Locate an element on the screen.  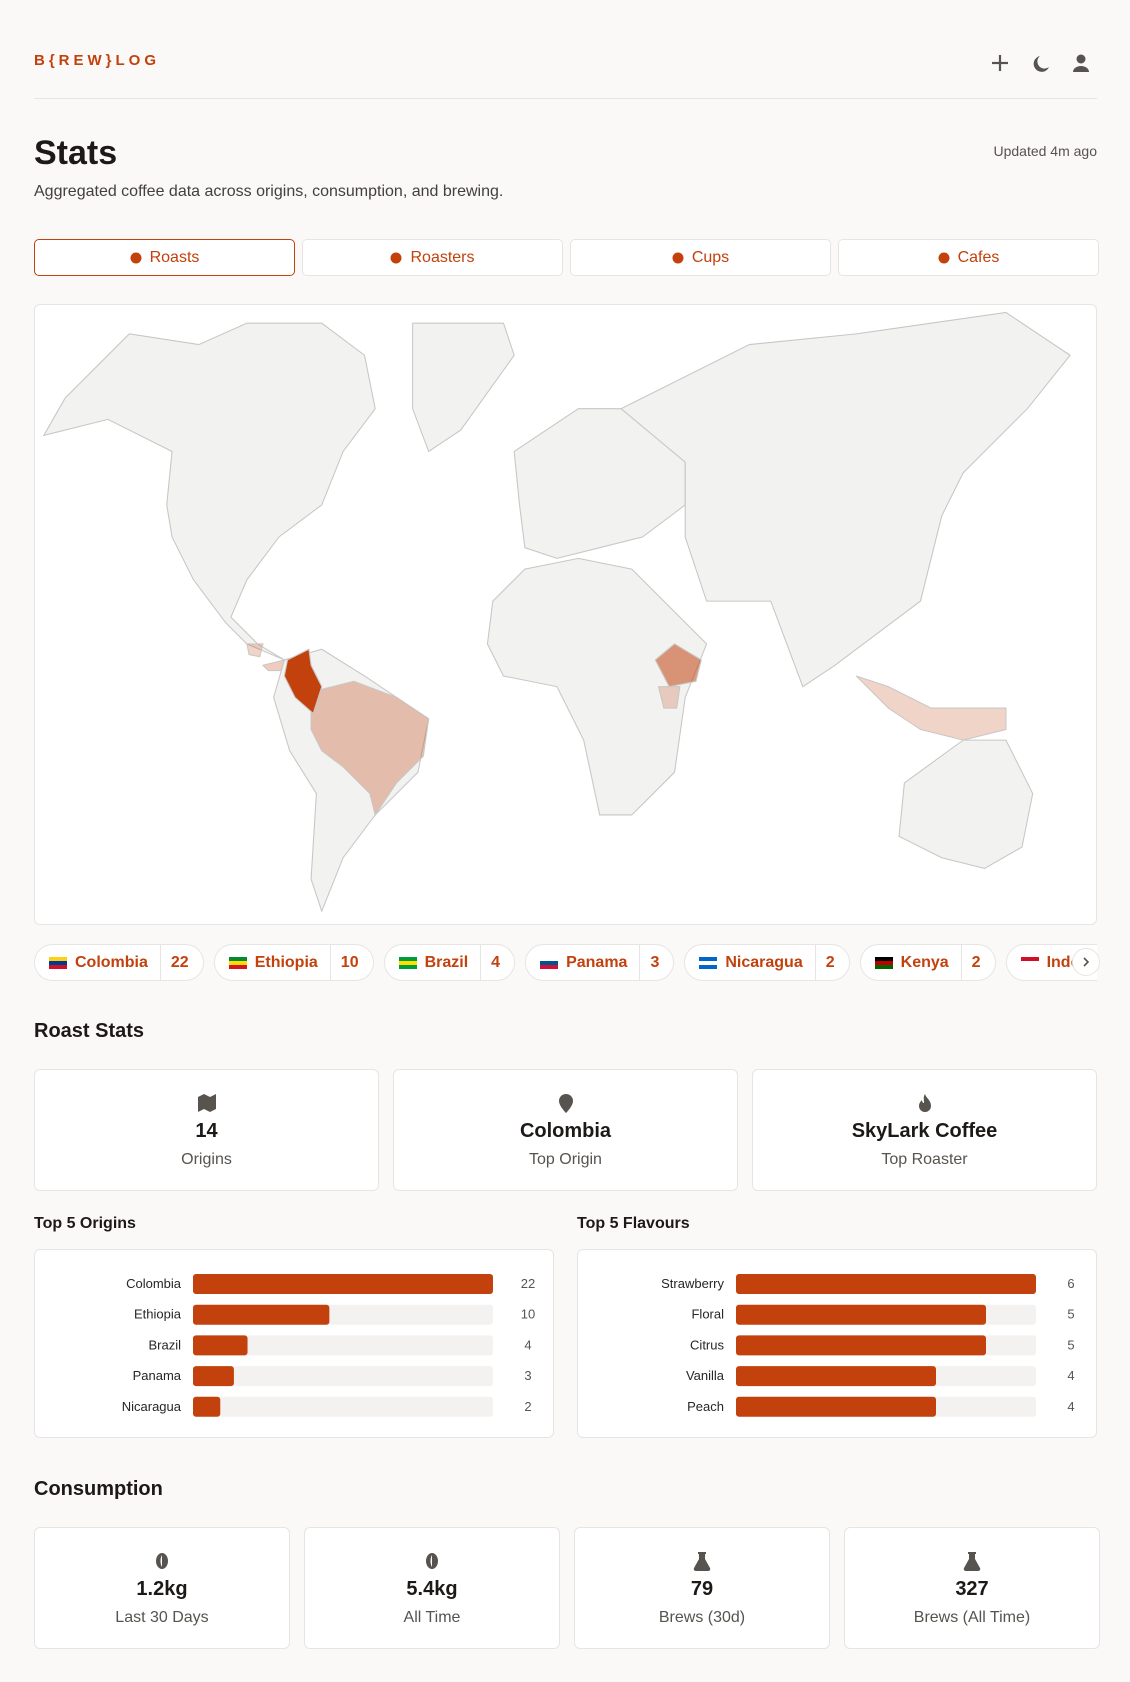
stat-card: 14 Origins is located at coordinates (206, 1130).